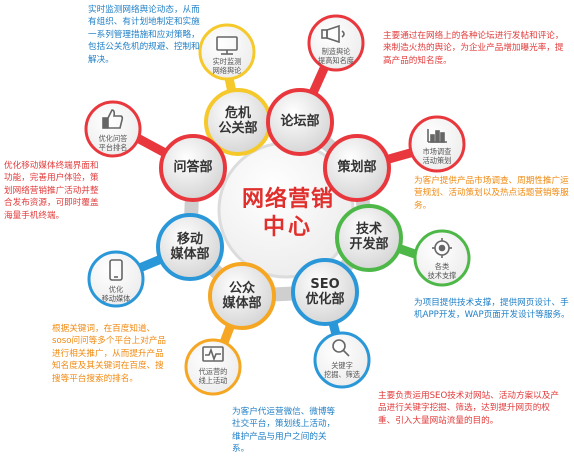  I want to click on dept-tech-label: 技术 开发部, so click(369, 237).